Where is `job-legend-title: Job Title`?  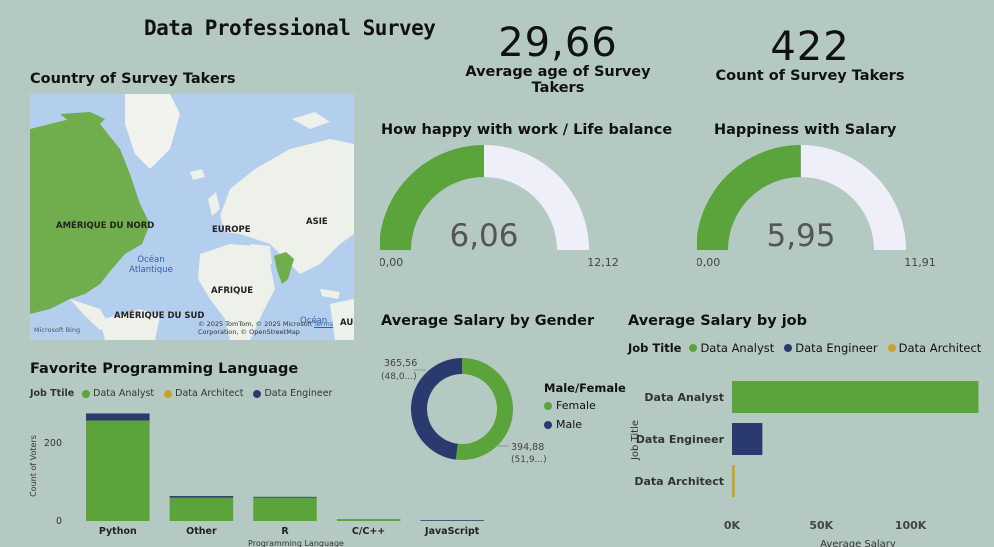 job-legend-title: Job Title is located at coordinates (655, 348).